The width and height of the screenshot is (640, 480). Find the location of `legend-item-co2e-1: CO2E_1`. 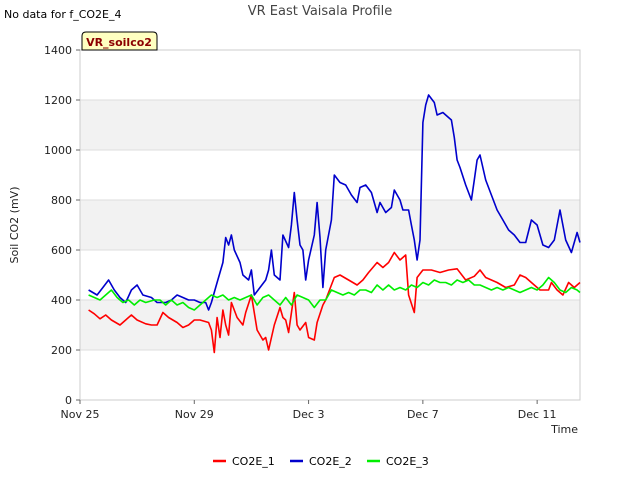

legend-item-co2e-1: CO2E_1 is located at coordinates (244, 461).